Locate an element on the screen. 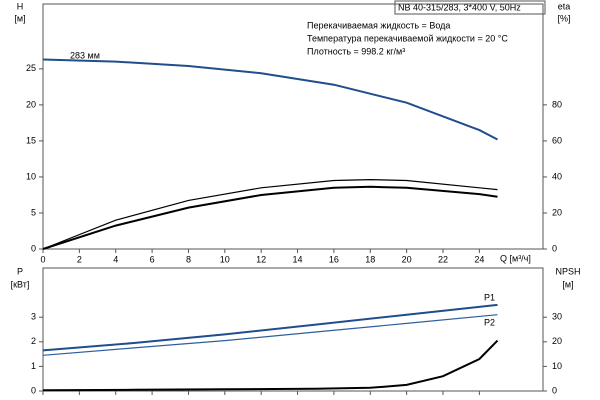 Image resolution: width=600 pixels, height=400 pixels. y-axis-label: P is located at coordinates (20, 271).